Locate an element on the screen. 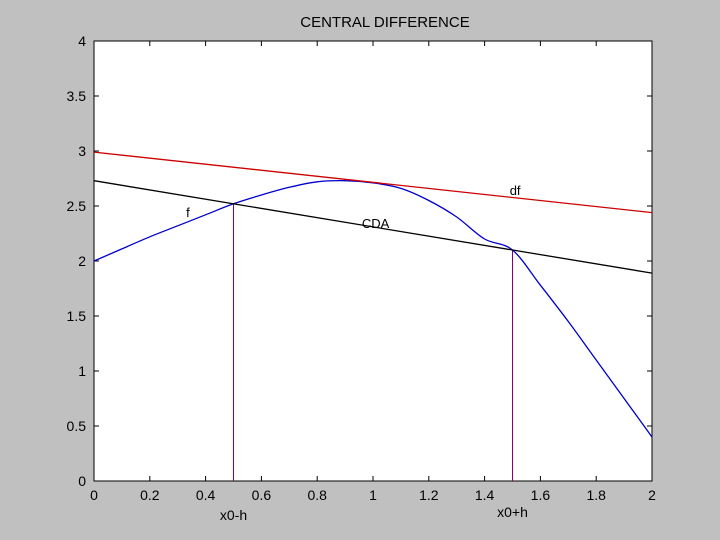 The image size is (720, 540). x-tick-label: 0.2 is located at coordinates (150, 495).